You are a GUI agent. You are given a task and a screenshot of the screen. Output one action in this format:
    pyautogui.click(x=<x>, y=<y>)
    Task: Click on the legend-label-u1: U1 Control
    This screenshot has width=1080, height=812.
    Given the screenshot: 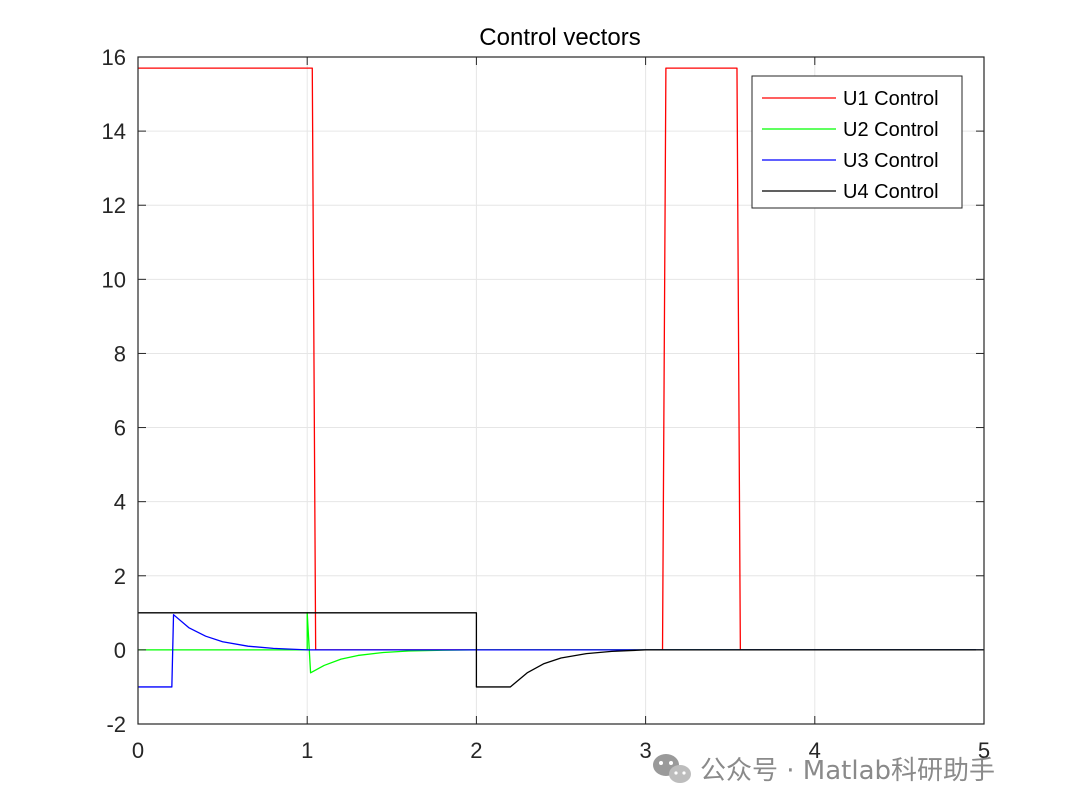 What is the action you would take?
    pyautogui.click(x=891, y=99)
    